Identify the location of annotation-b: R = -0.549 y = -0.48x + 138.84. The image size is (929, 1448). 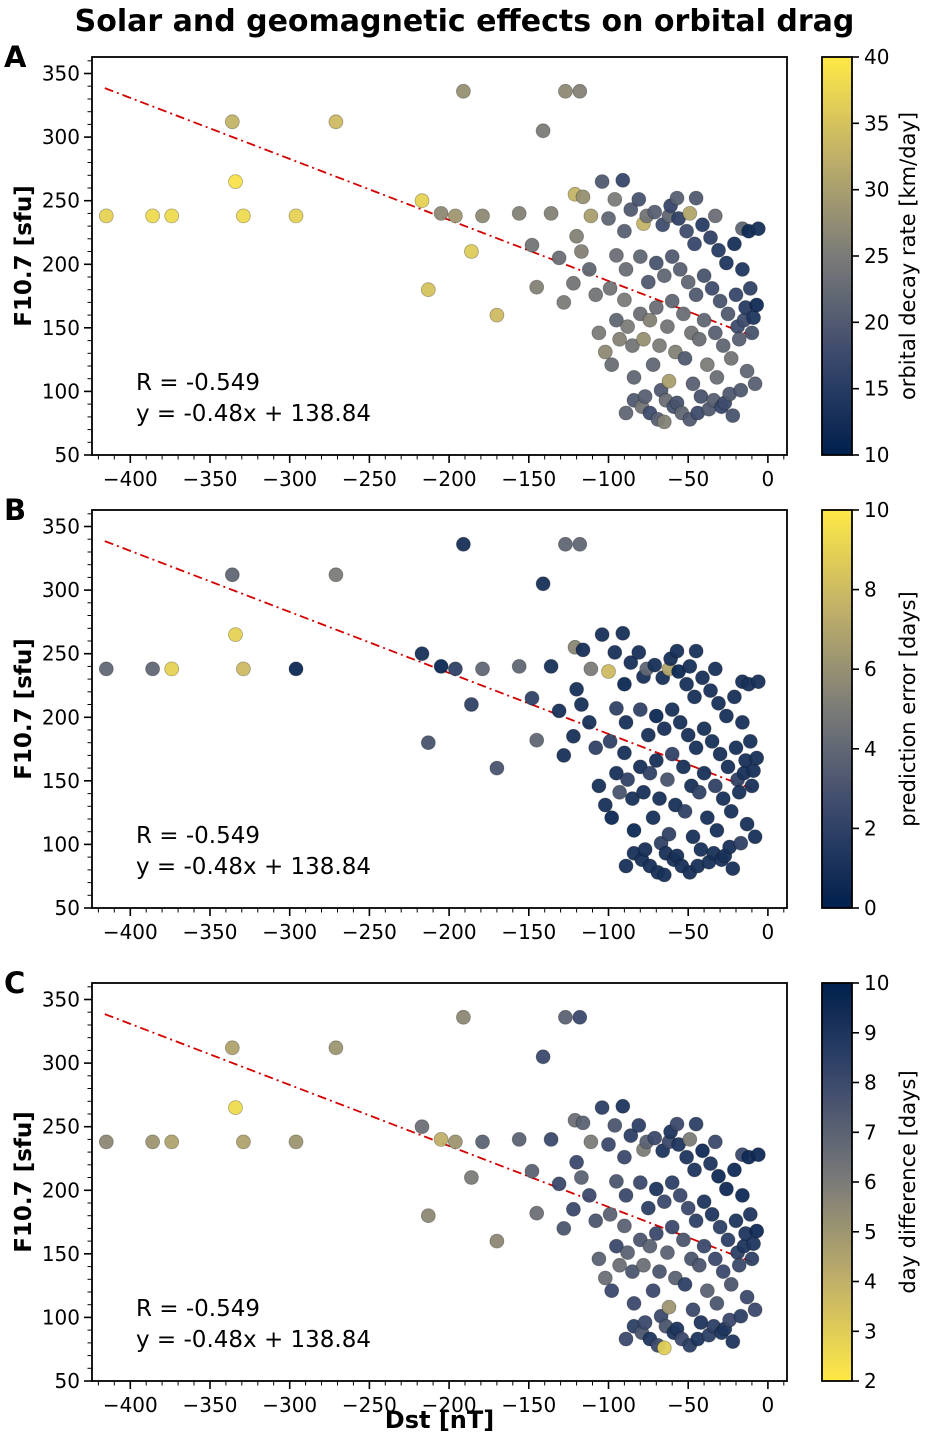
(253, 852).